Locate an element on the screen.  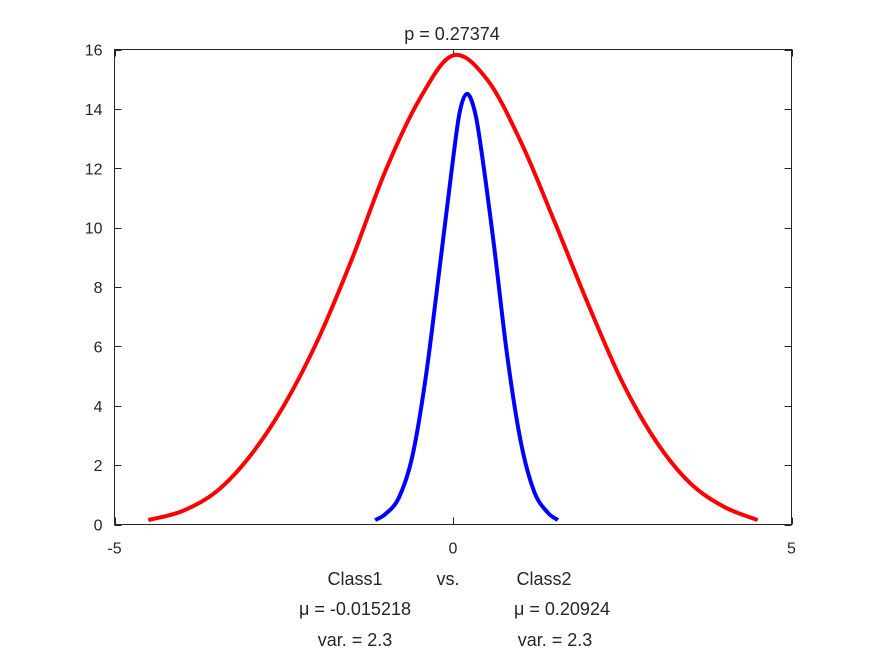
class1-var: var. = 2.3 is located at coordinates (355, 640).